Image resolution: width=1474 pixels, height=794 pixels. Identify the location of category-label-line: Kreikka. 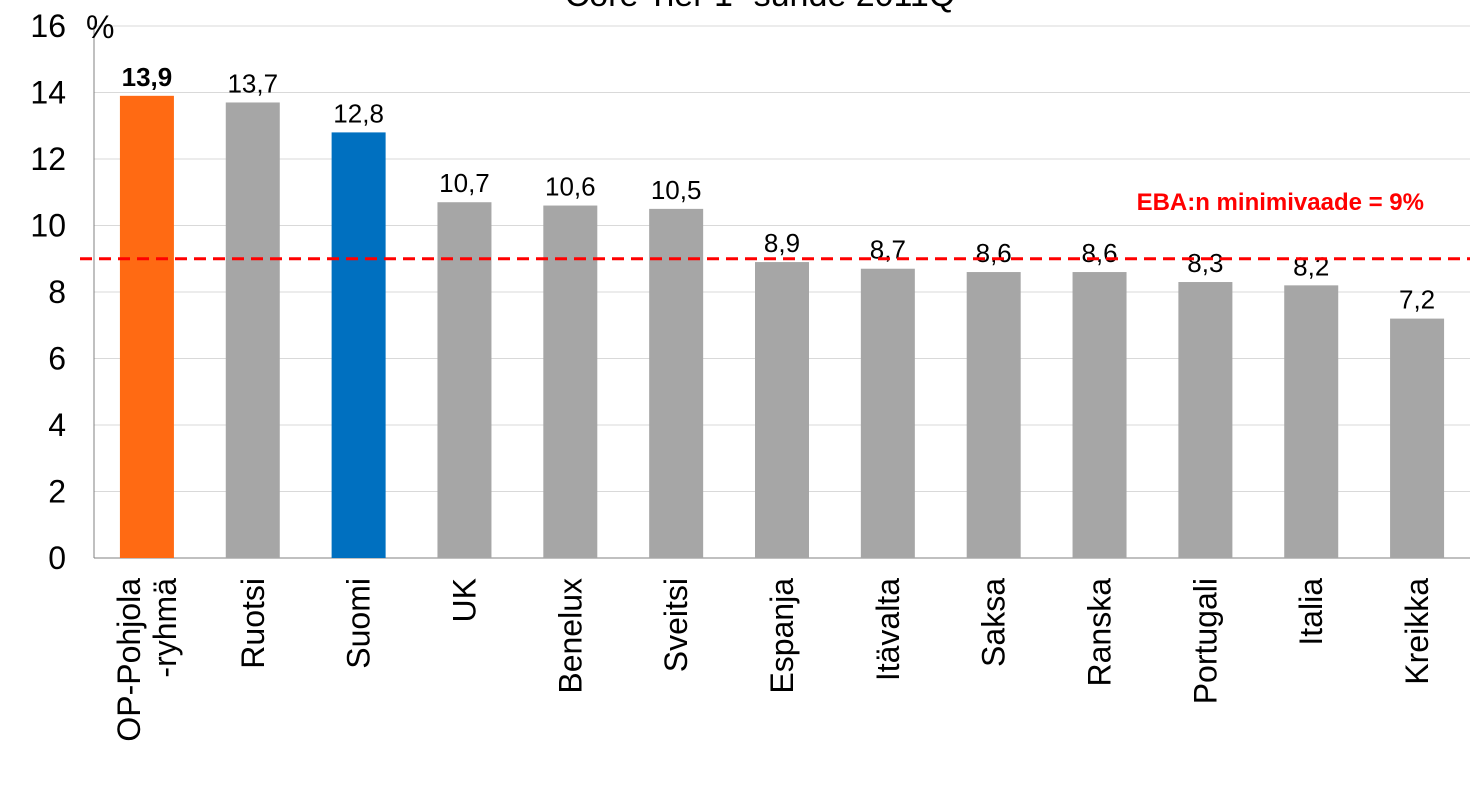
(1417, 631).